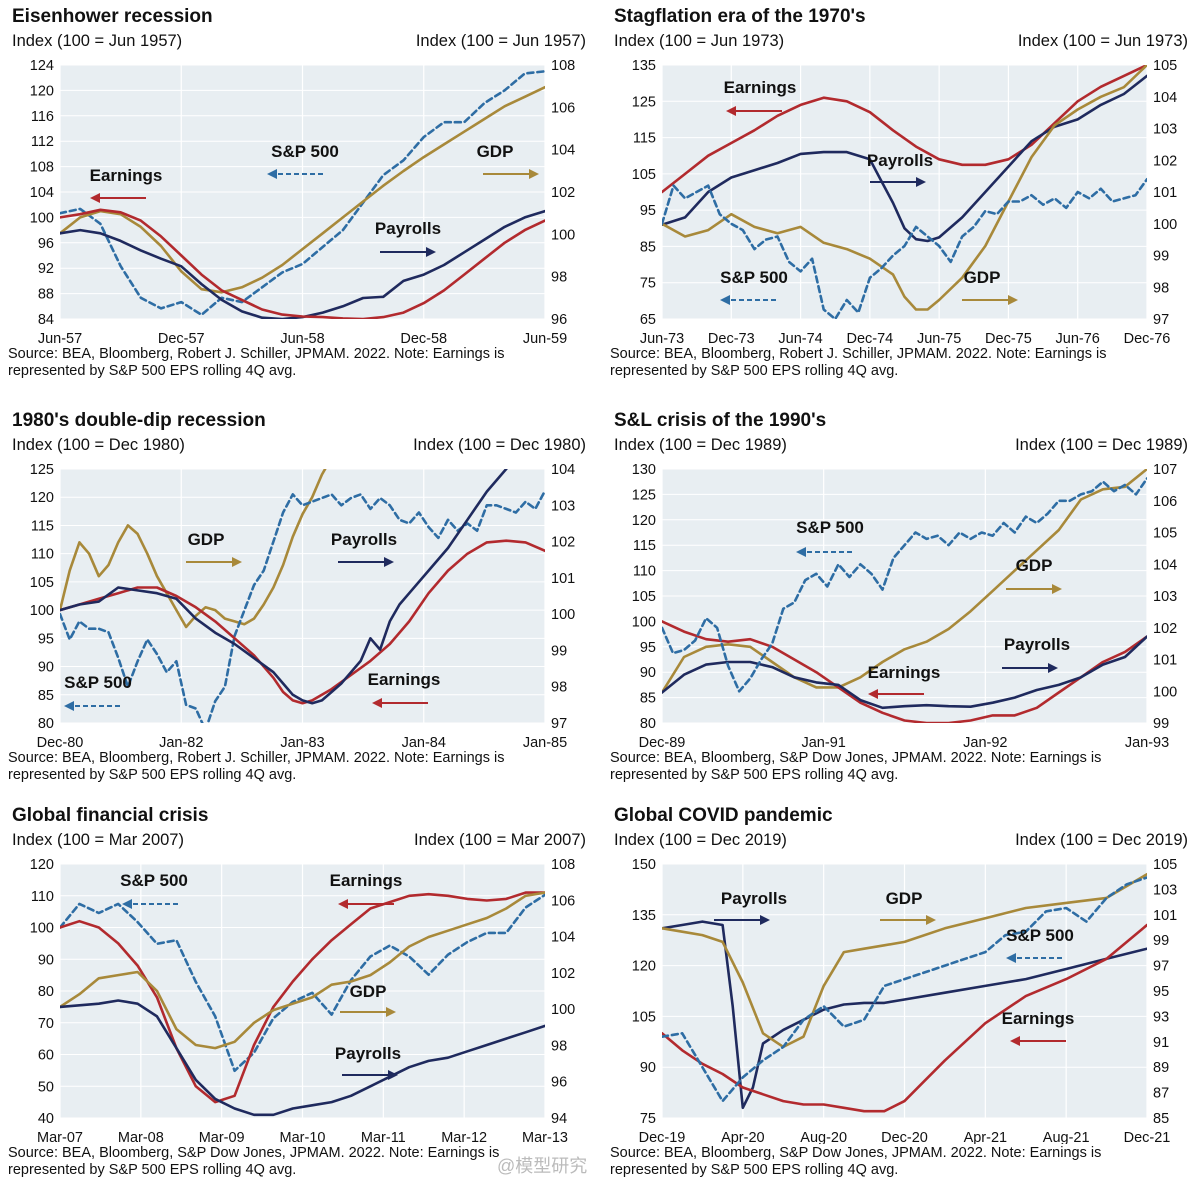  Describe the element at coordinates (464, 1137) in the screenshot. I see `x-tick-label: Mar-12` at that location.